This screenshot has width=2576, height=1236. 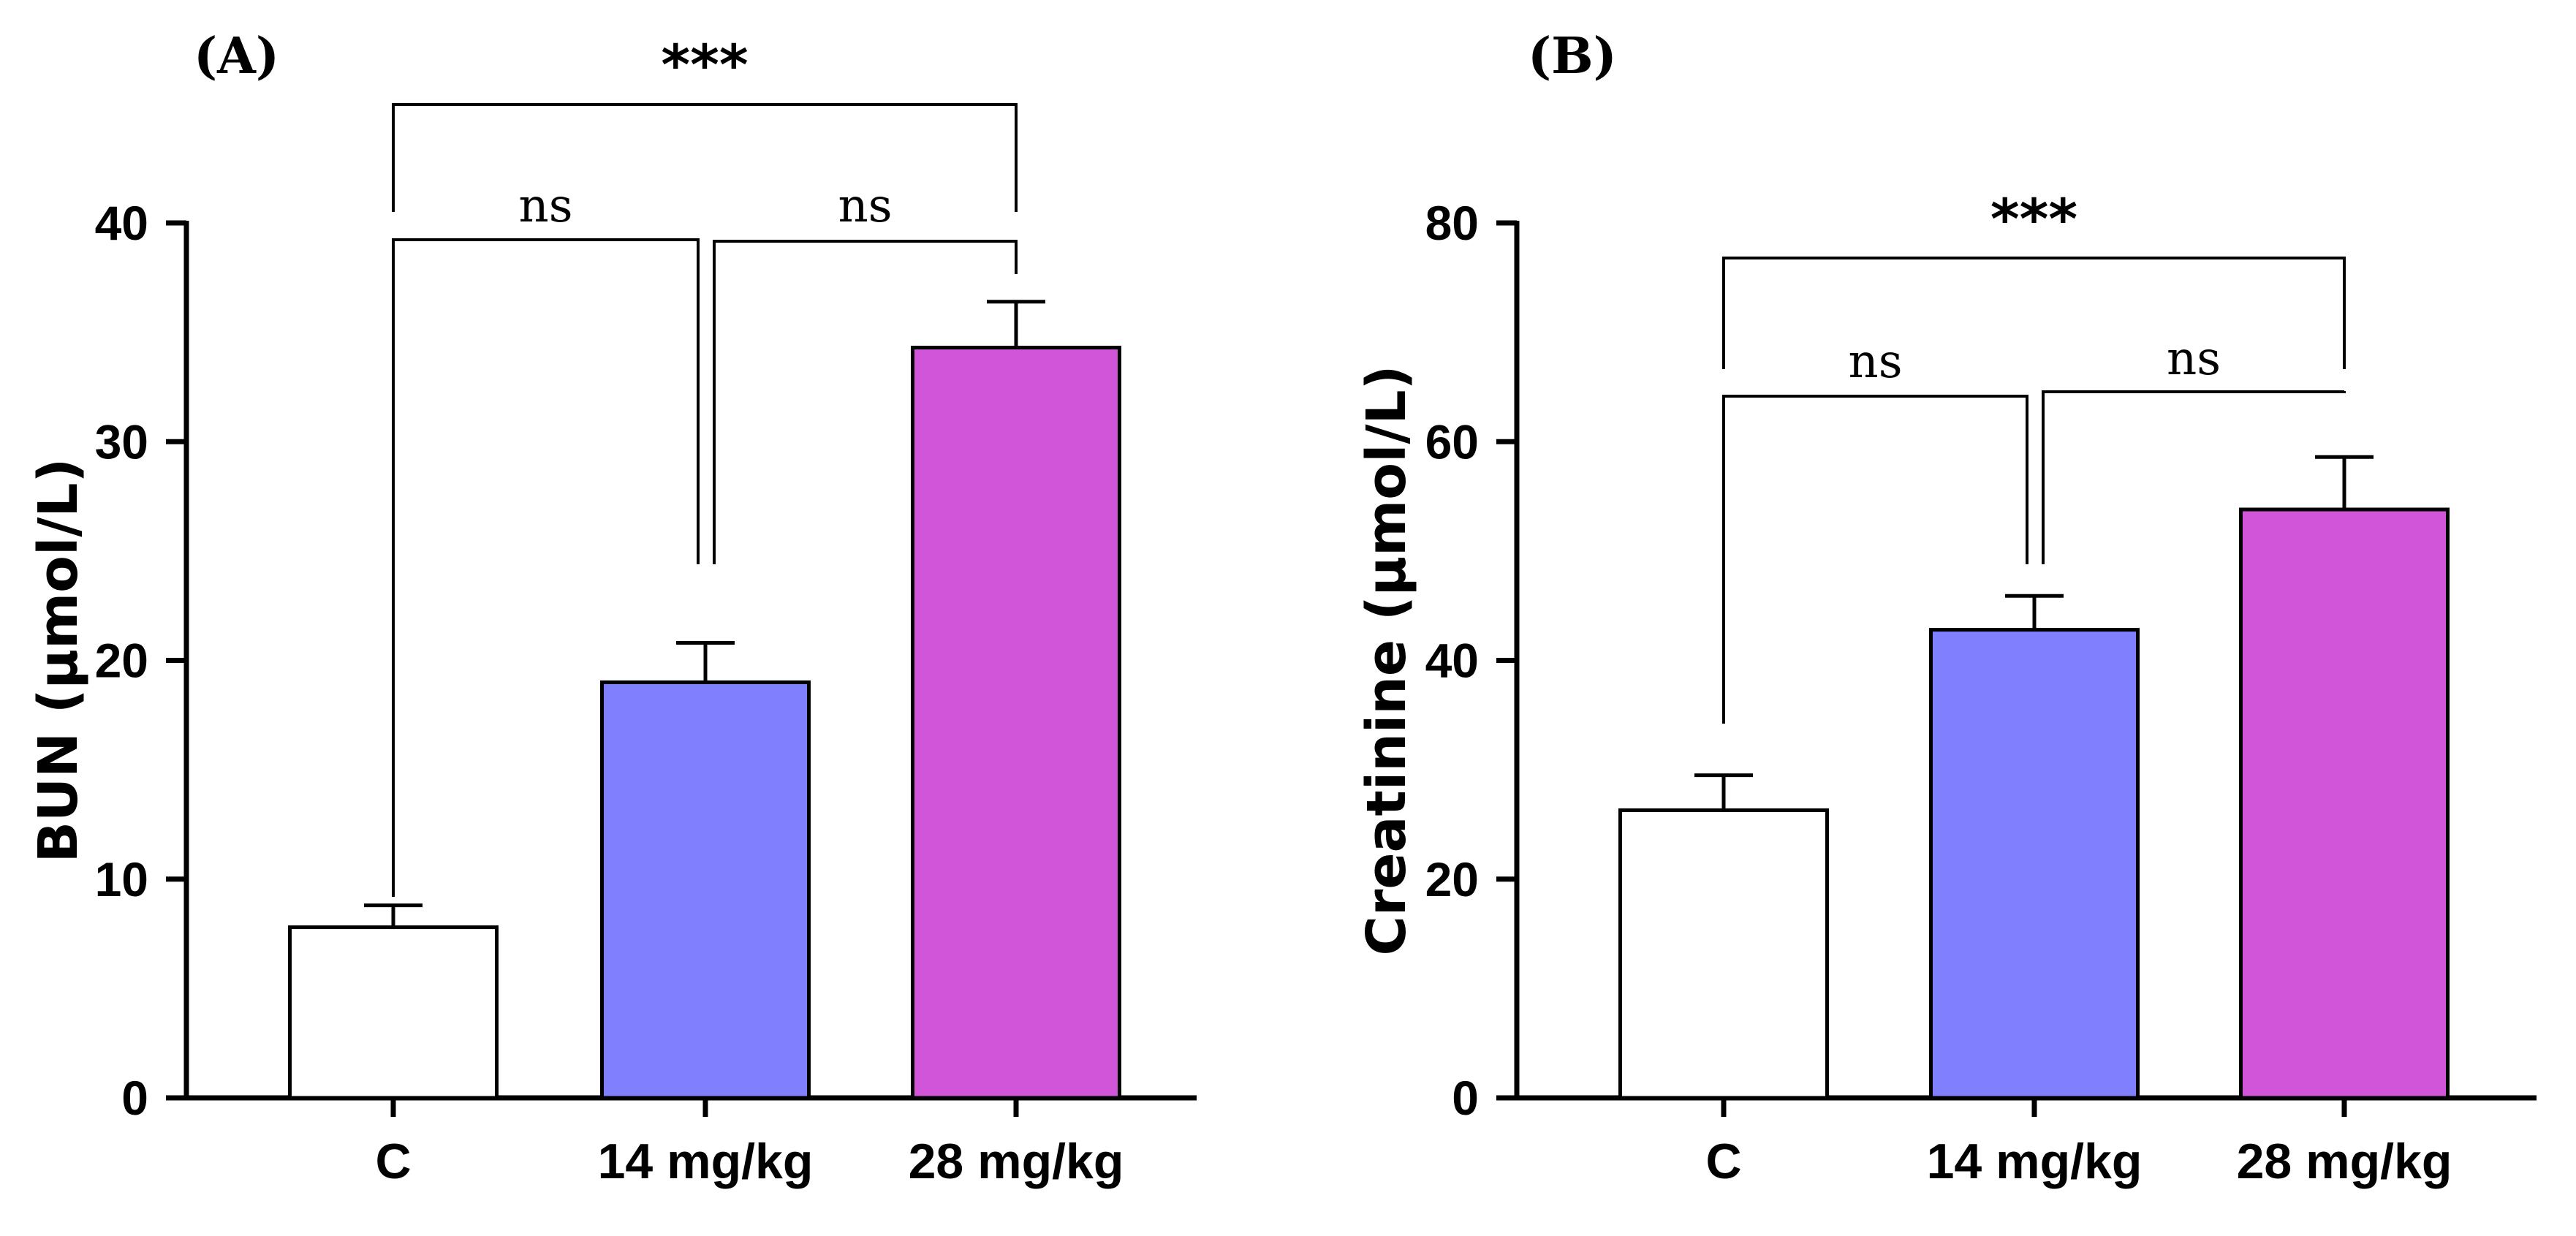 I want to click on panel-label: (A), so click(x=236, y=57).